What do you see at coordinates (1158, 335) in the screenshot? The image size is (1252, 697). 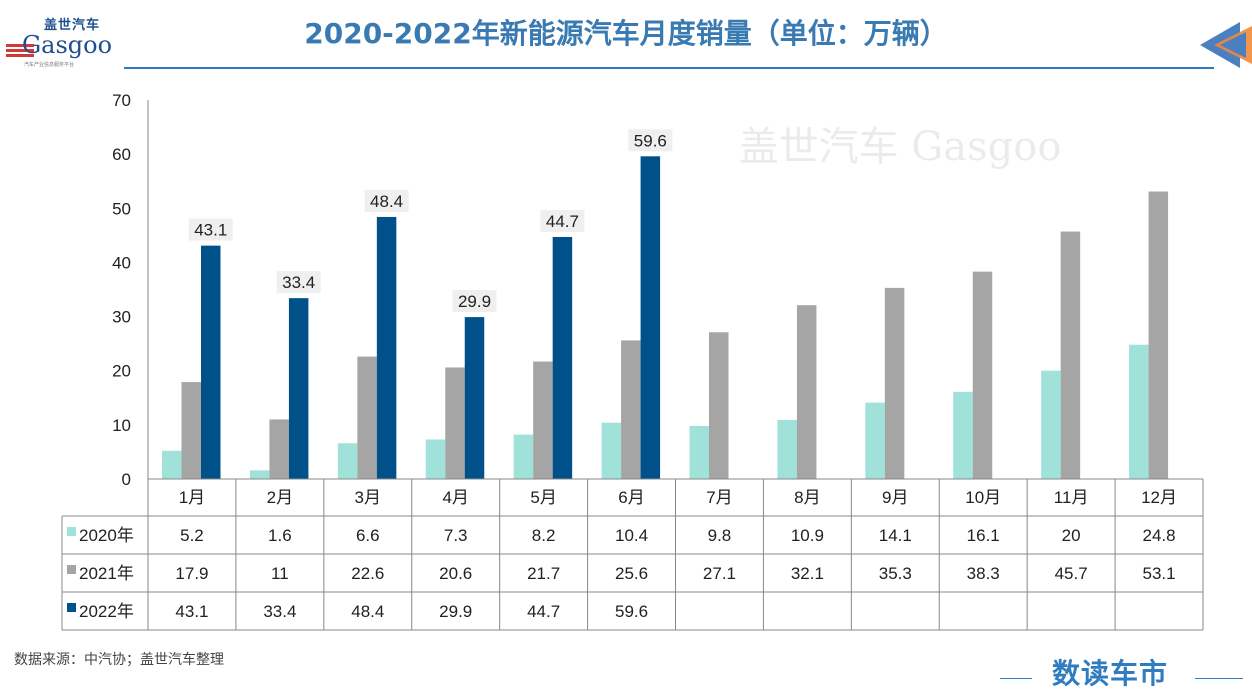 I see `bar-2021年-12月` at bounding box center [1158, 335].